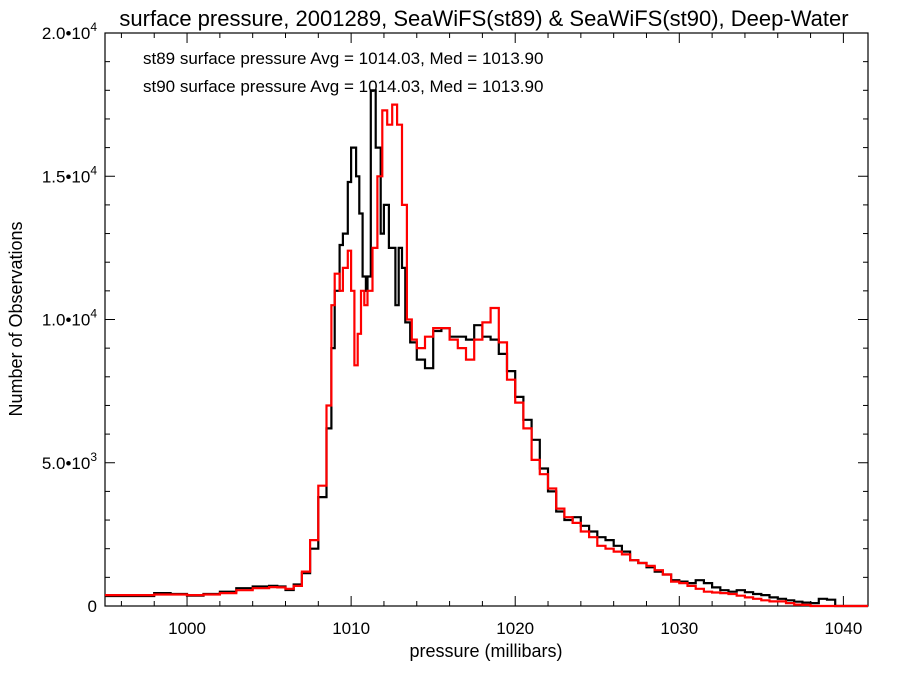 This screenshot has width=900, height=675. Describe the element at coordinates (515, 628) in the screenshot. I see `x-tick-label: 1020` at that location.